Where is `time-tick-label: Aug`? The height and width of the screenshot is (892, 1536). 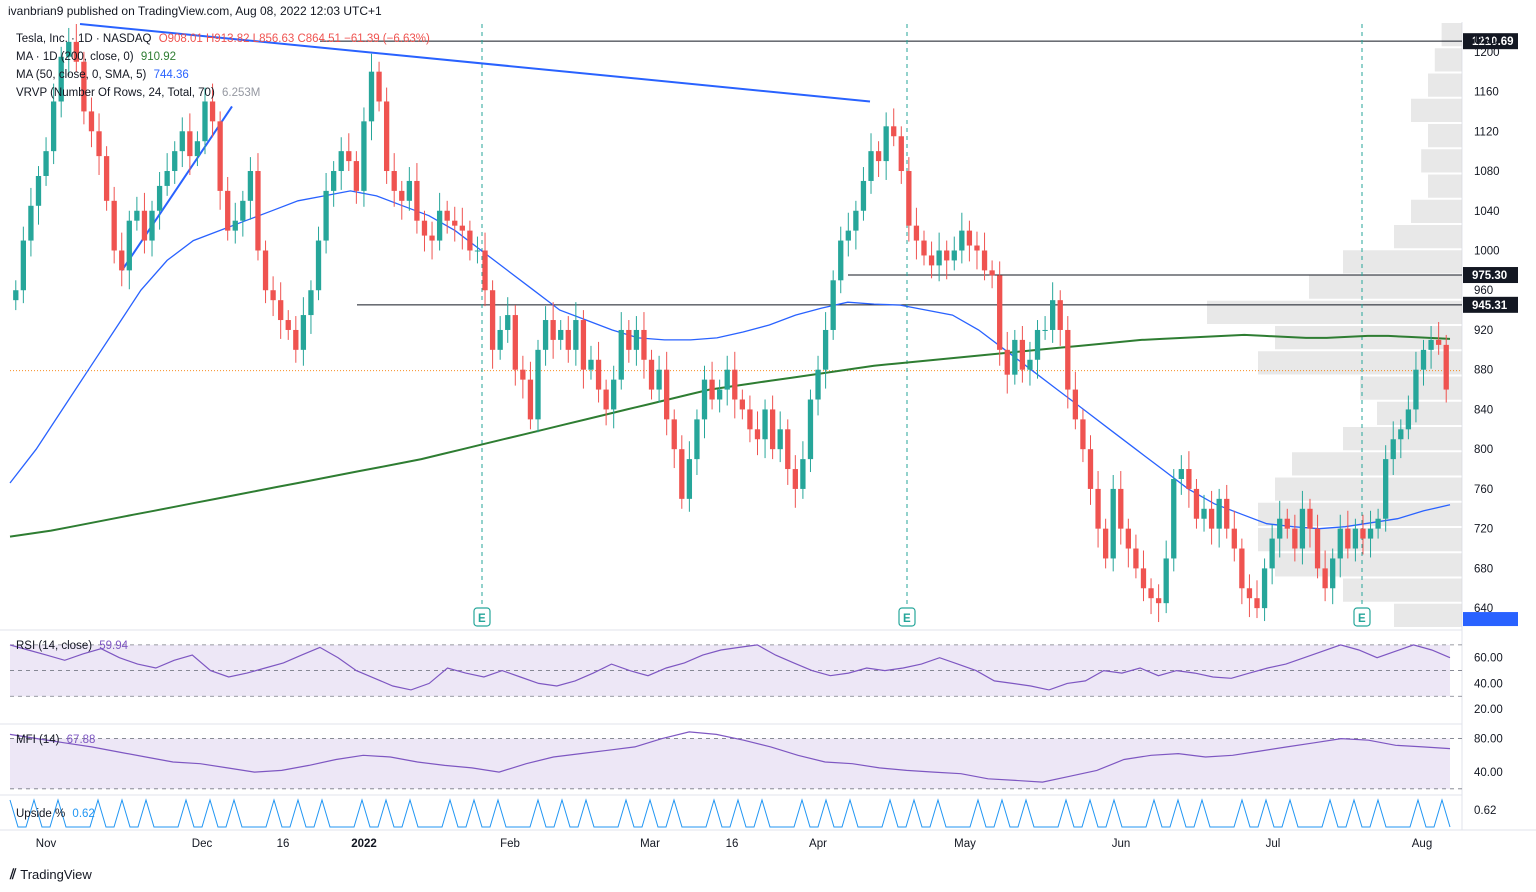 time-tick-label: Aug is located at coordinates (1422, 844).